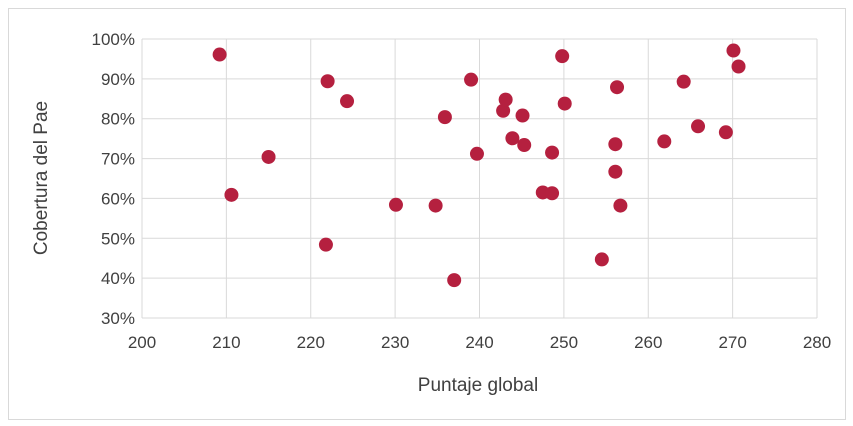 This screenshot has height=426, width=853. What do you see at coordinates (311, 342) in the screenshot?
I see `x-tick-label: 220` at bounding box center [311, 342].